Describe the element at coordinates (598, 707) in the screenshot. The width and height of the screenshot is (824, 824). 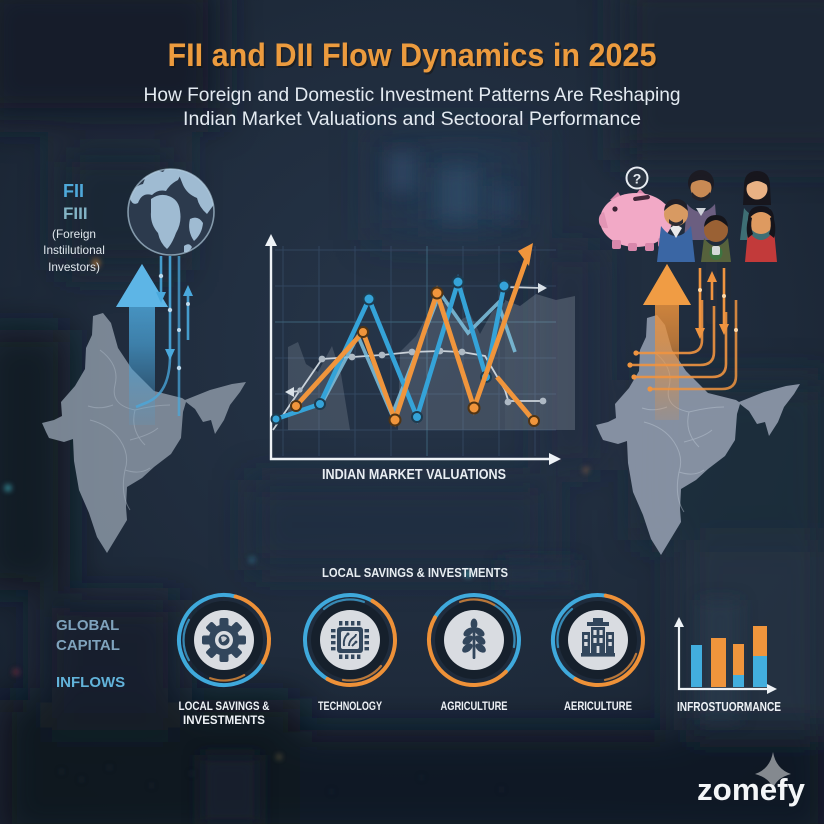
I see `svg-text: AERICULTURE` at that location.